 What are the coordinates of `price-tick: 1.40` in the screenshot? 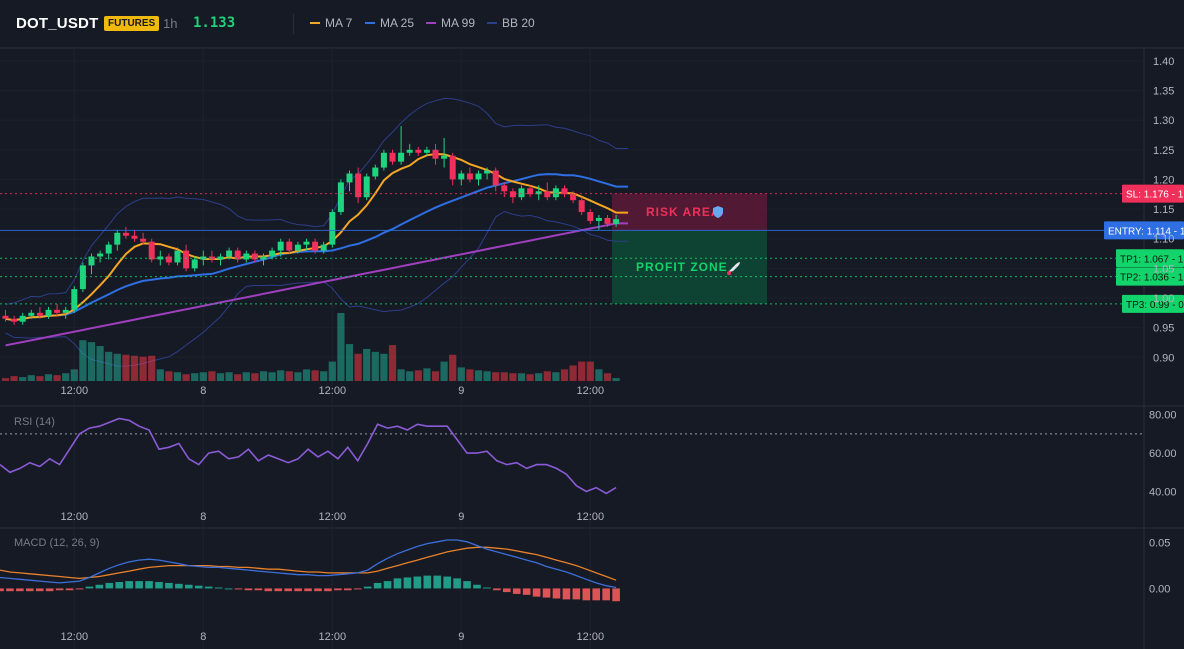 It's located at (1163, 62).